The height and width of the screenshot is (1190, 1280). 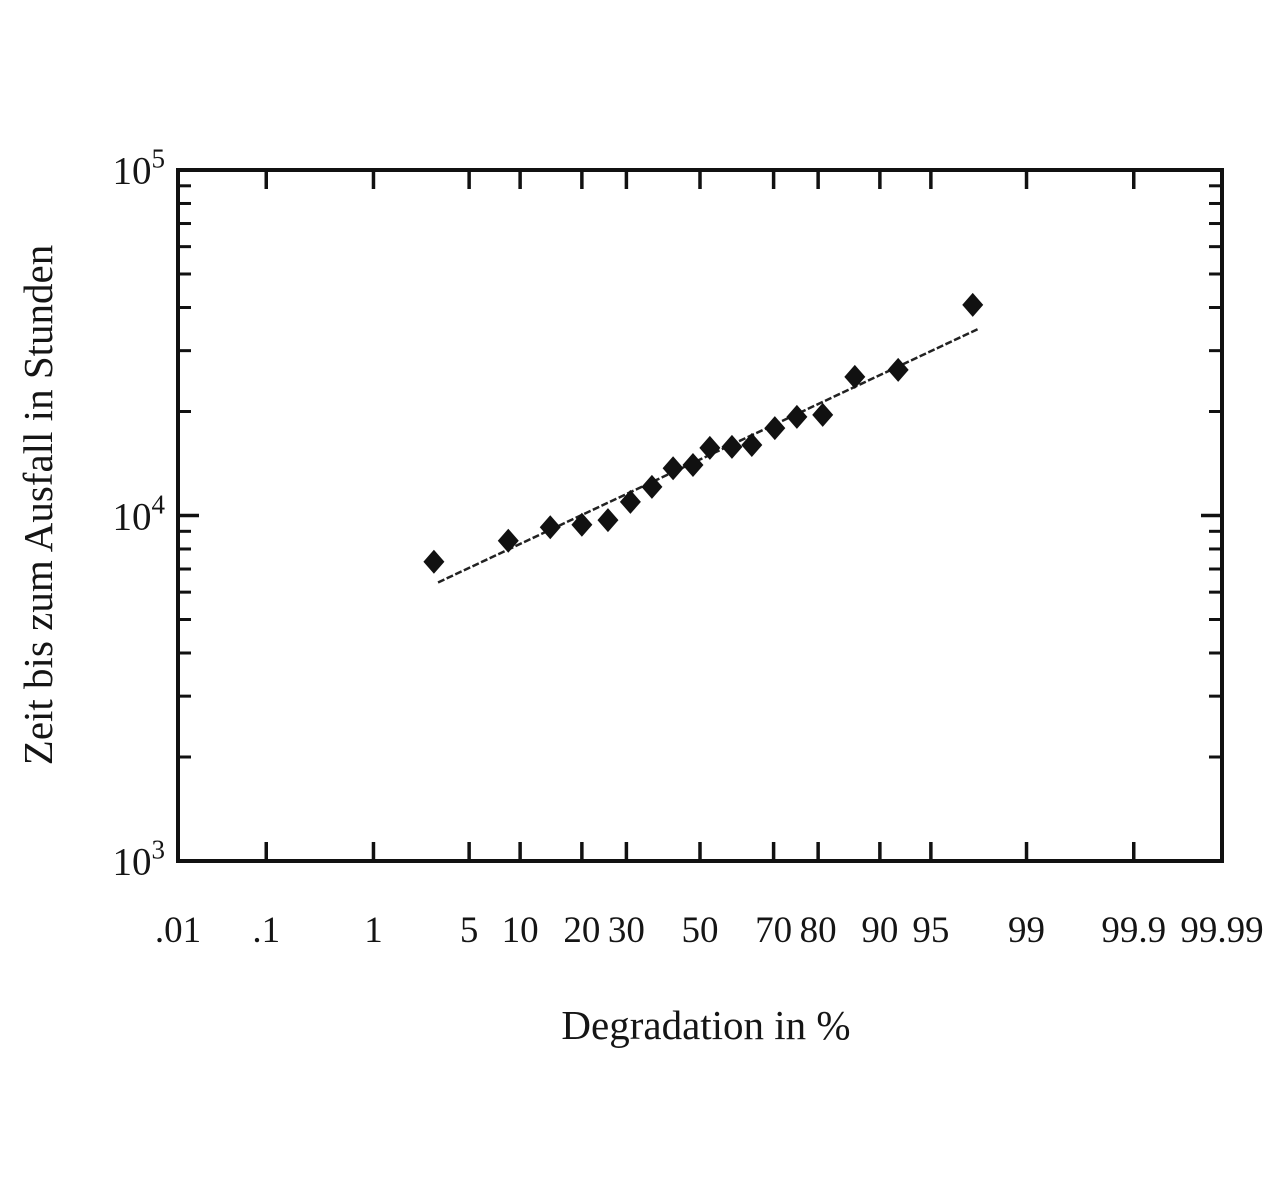 What do you see at coordinates (373, 930) in the screenshot?
I see `x-tick-label: 1` at bounding box center [373, 930].